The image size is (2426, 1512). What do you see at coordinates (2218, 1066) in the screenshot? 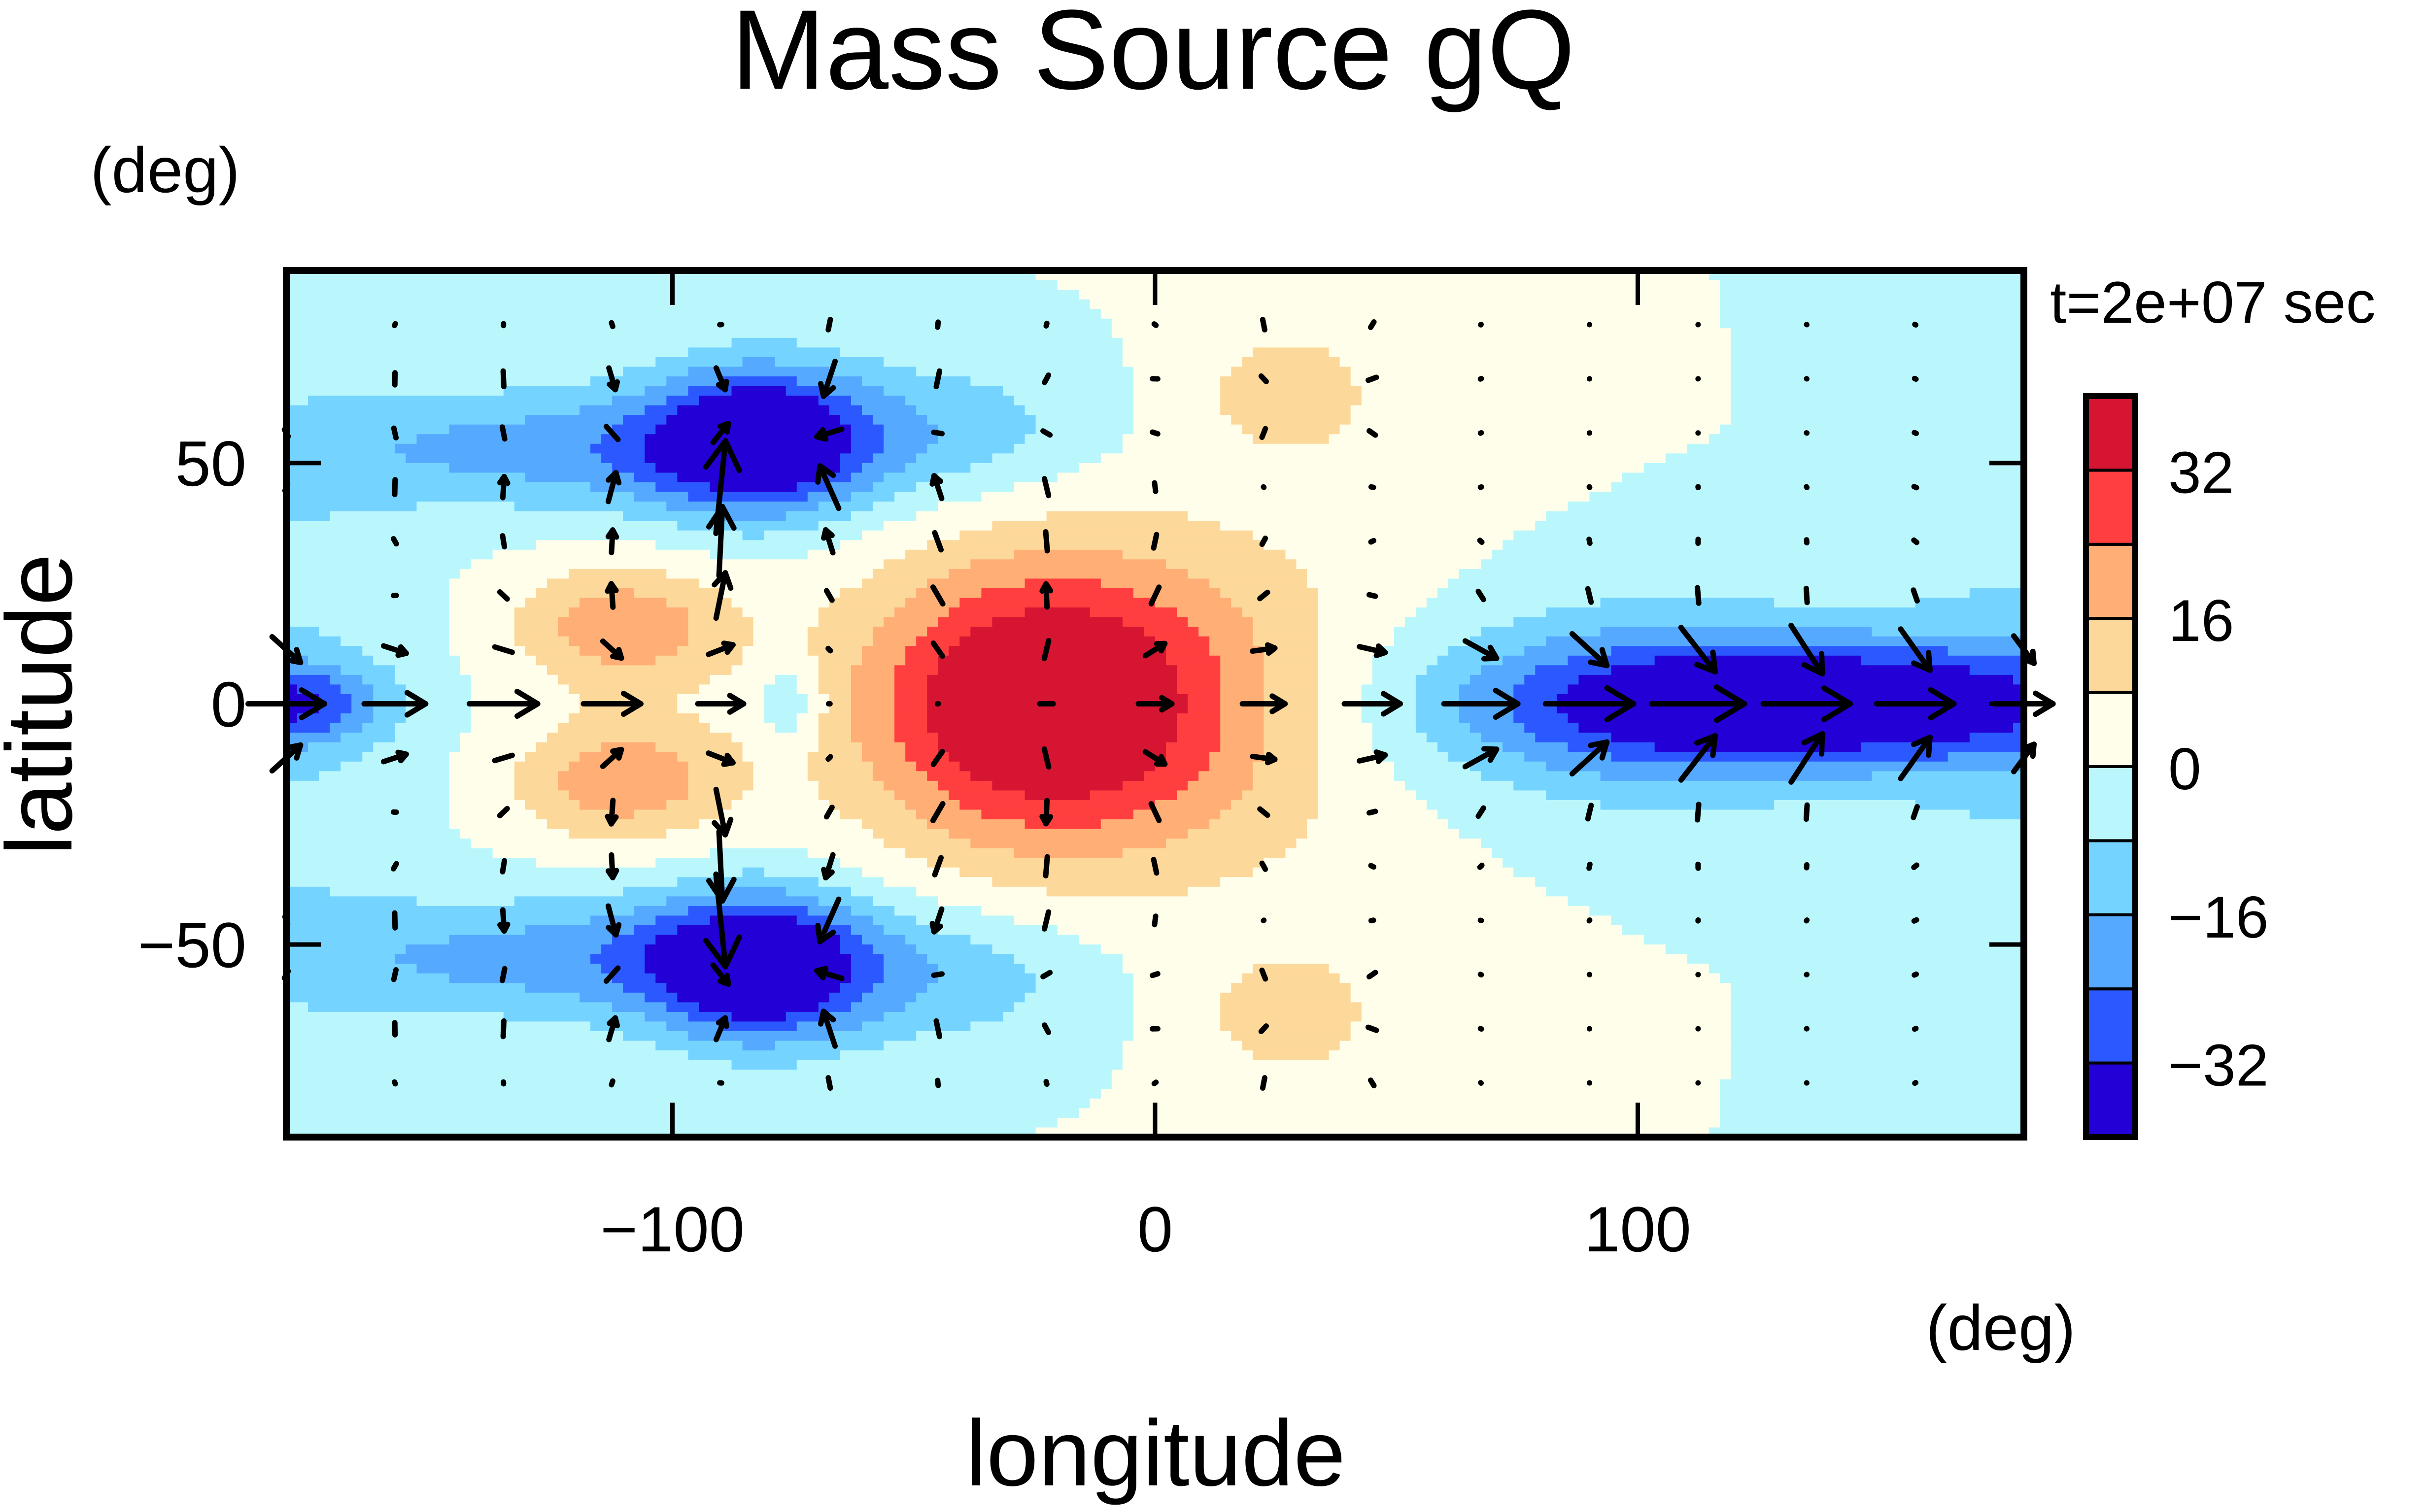
I see `colorbar-tick-label: −32` at bounding box center [2218, 1066].